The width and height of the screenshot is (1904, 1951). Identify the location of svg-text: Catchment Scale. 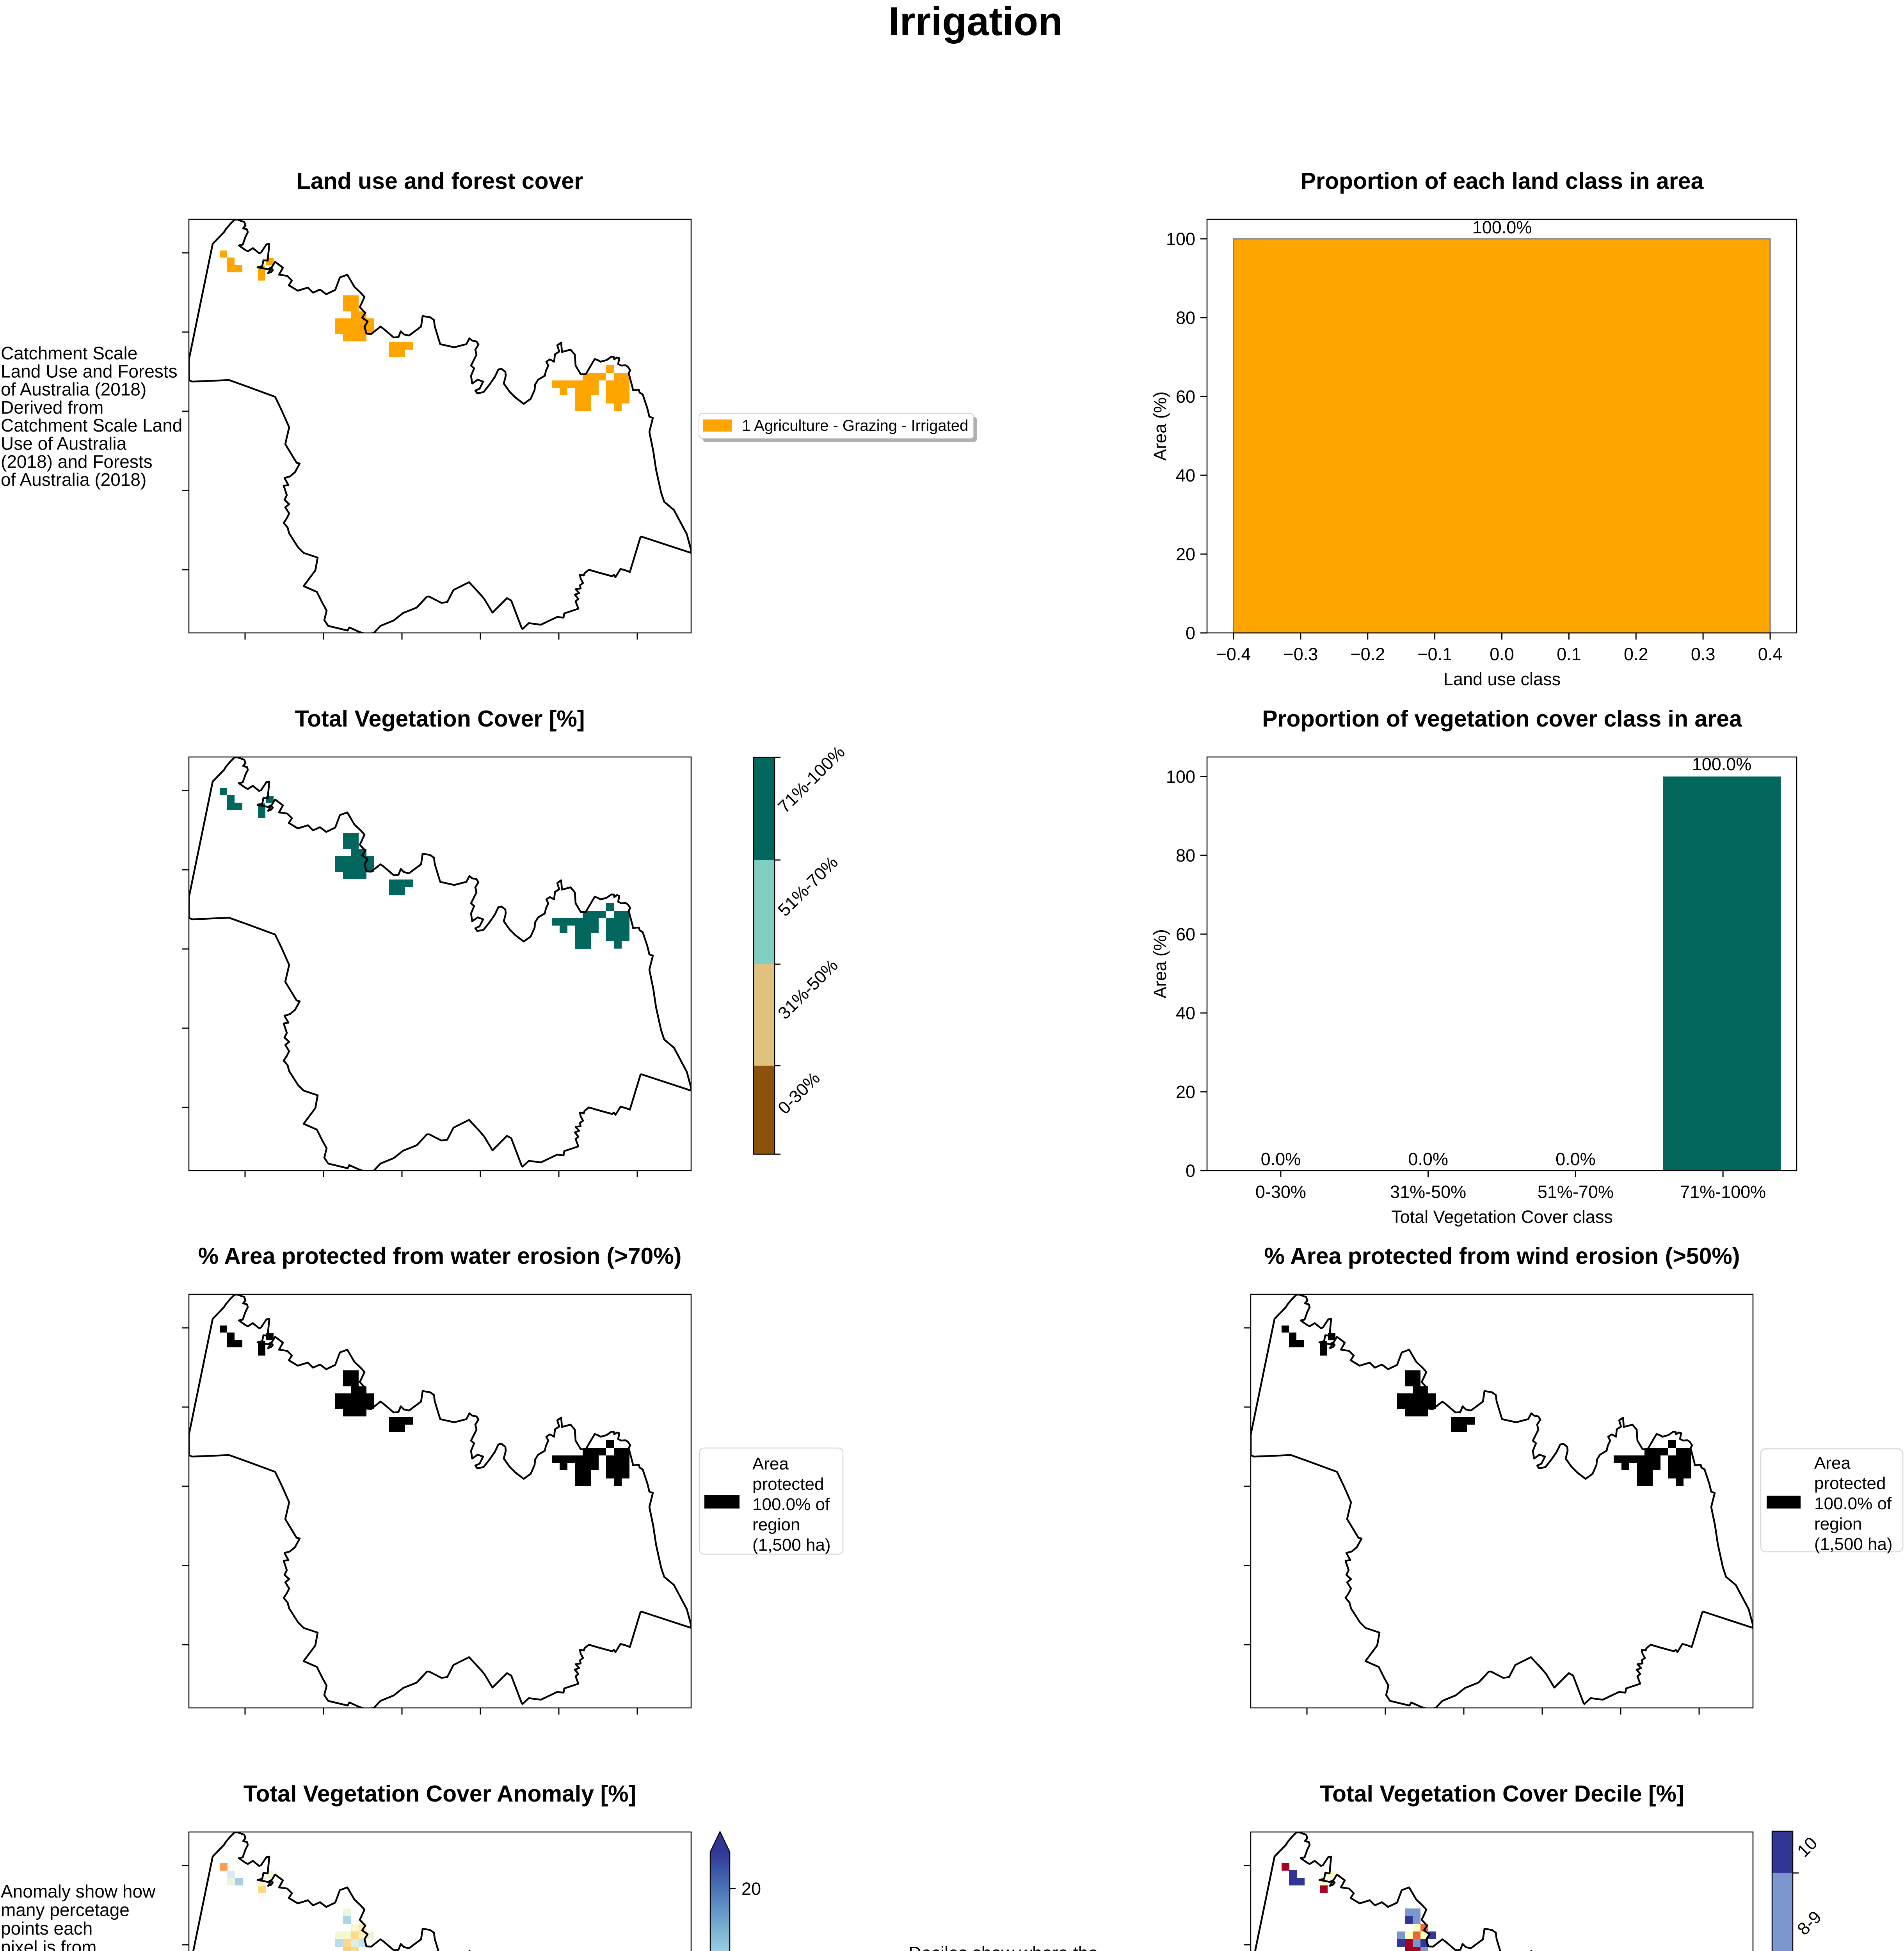
(69, 353).